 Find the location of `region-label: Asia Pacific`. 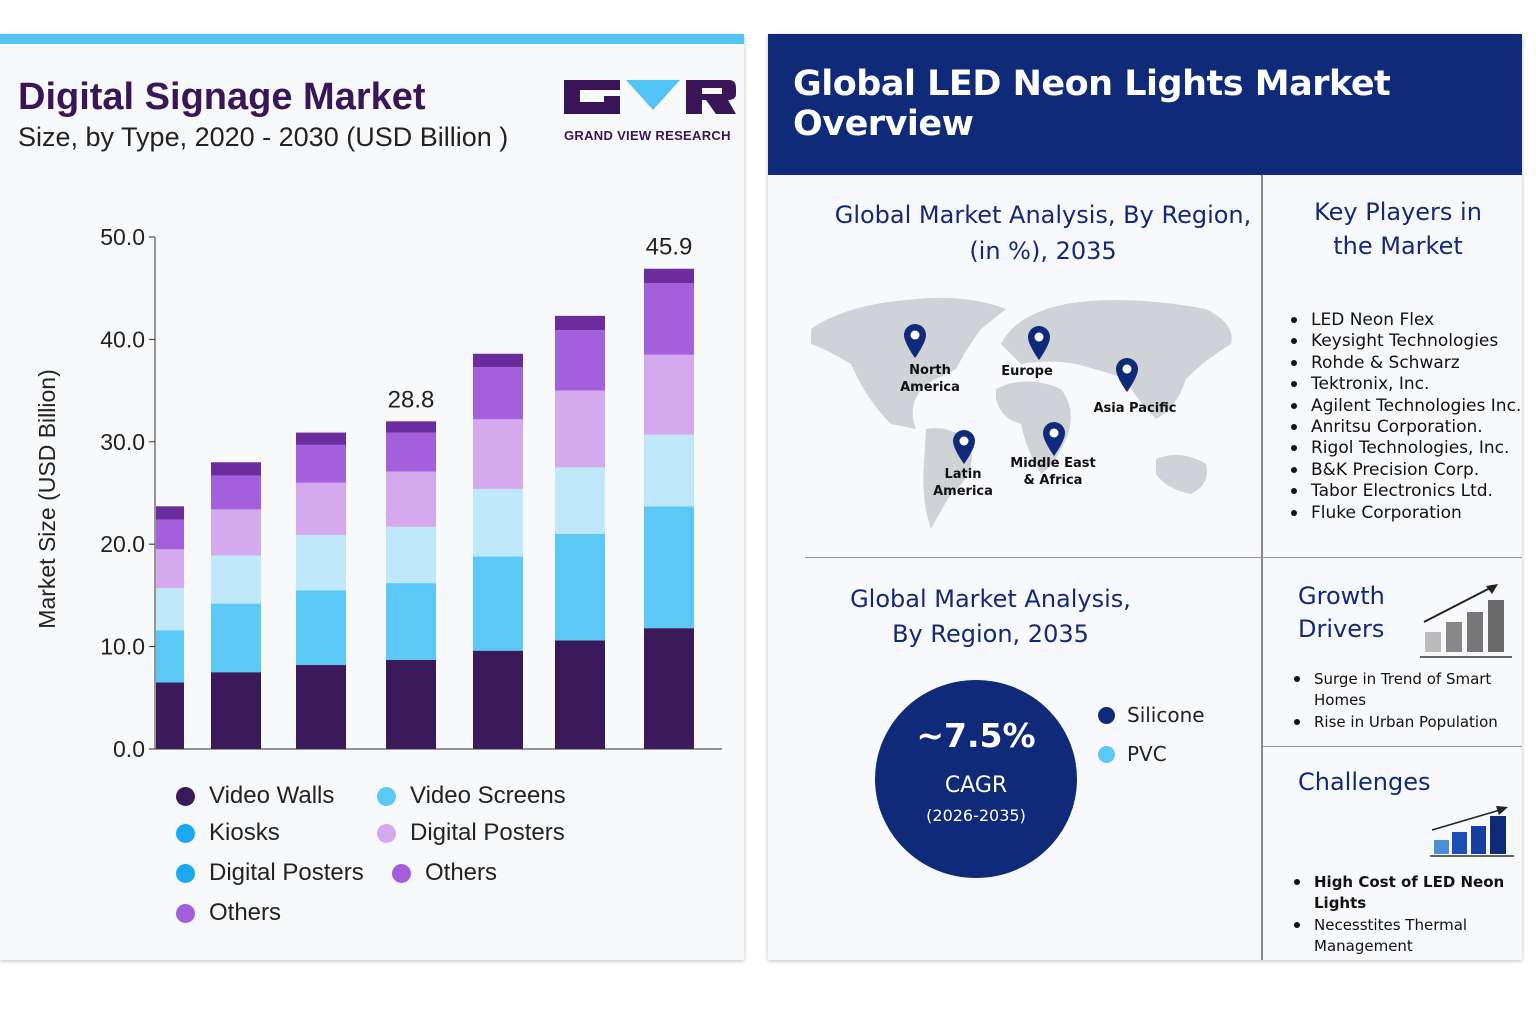

region-label: Asia Pacific is located at coordinates (1135, 408).